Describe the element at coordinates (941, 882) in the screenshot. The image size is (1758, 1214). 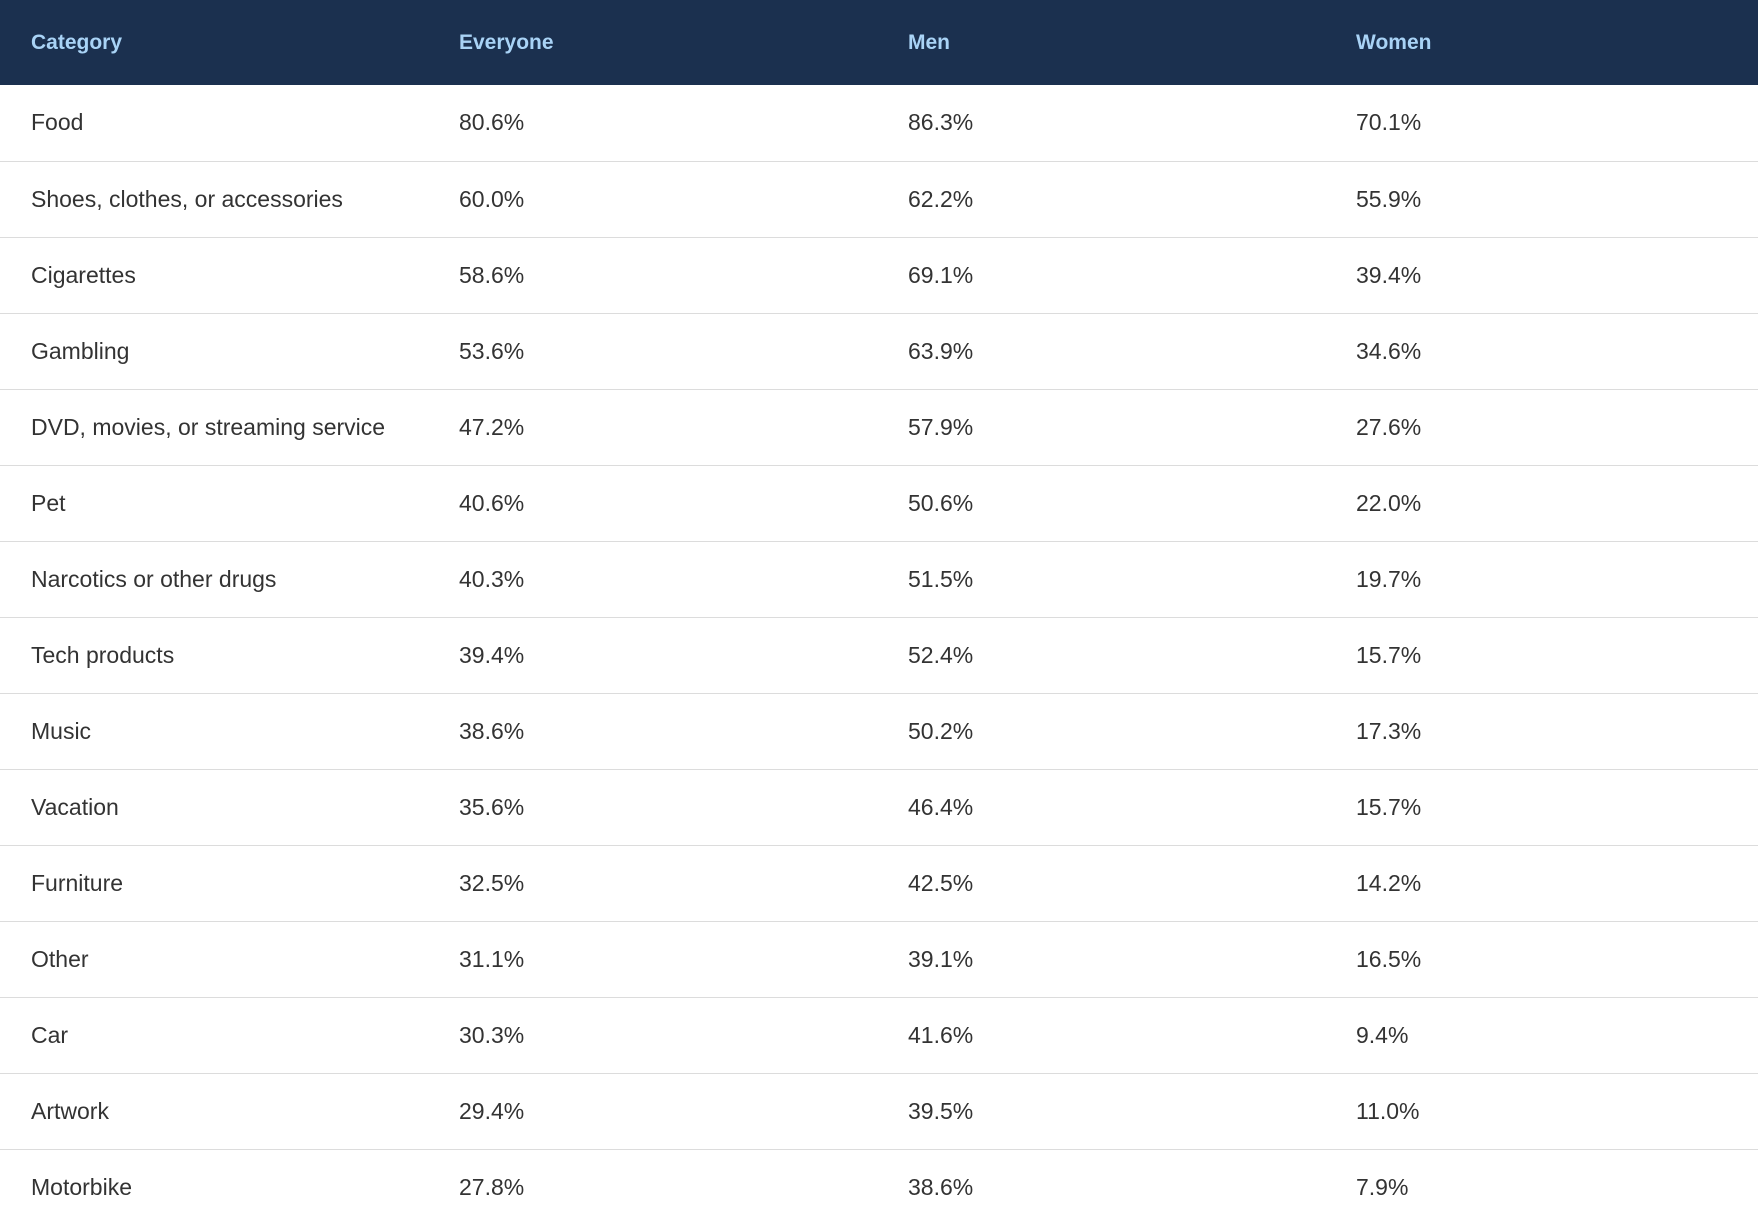
I see `cell-men: 42.5%` at that location.